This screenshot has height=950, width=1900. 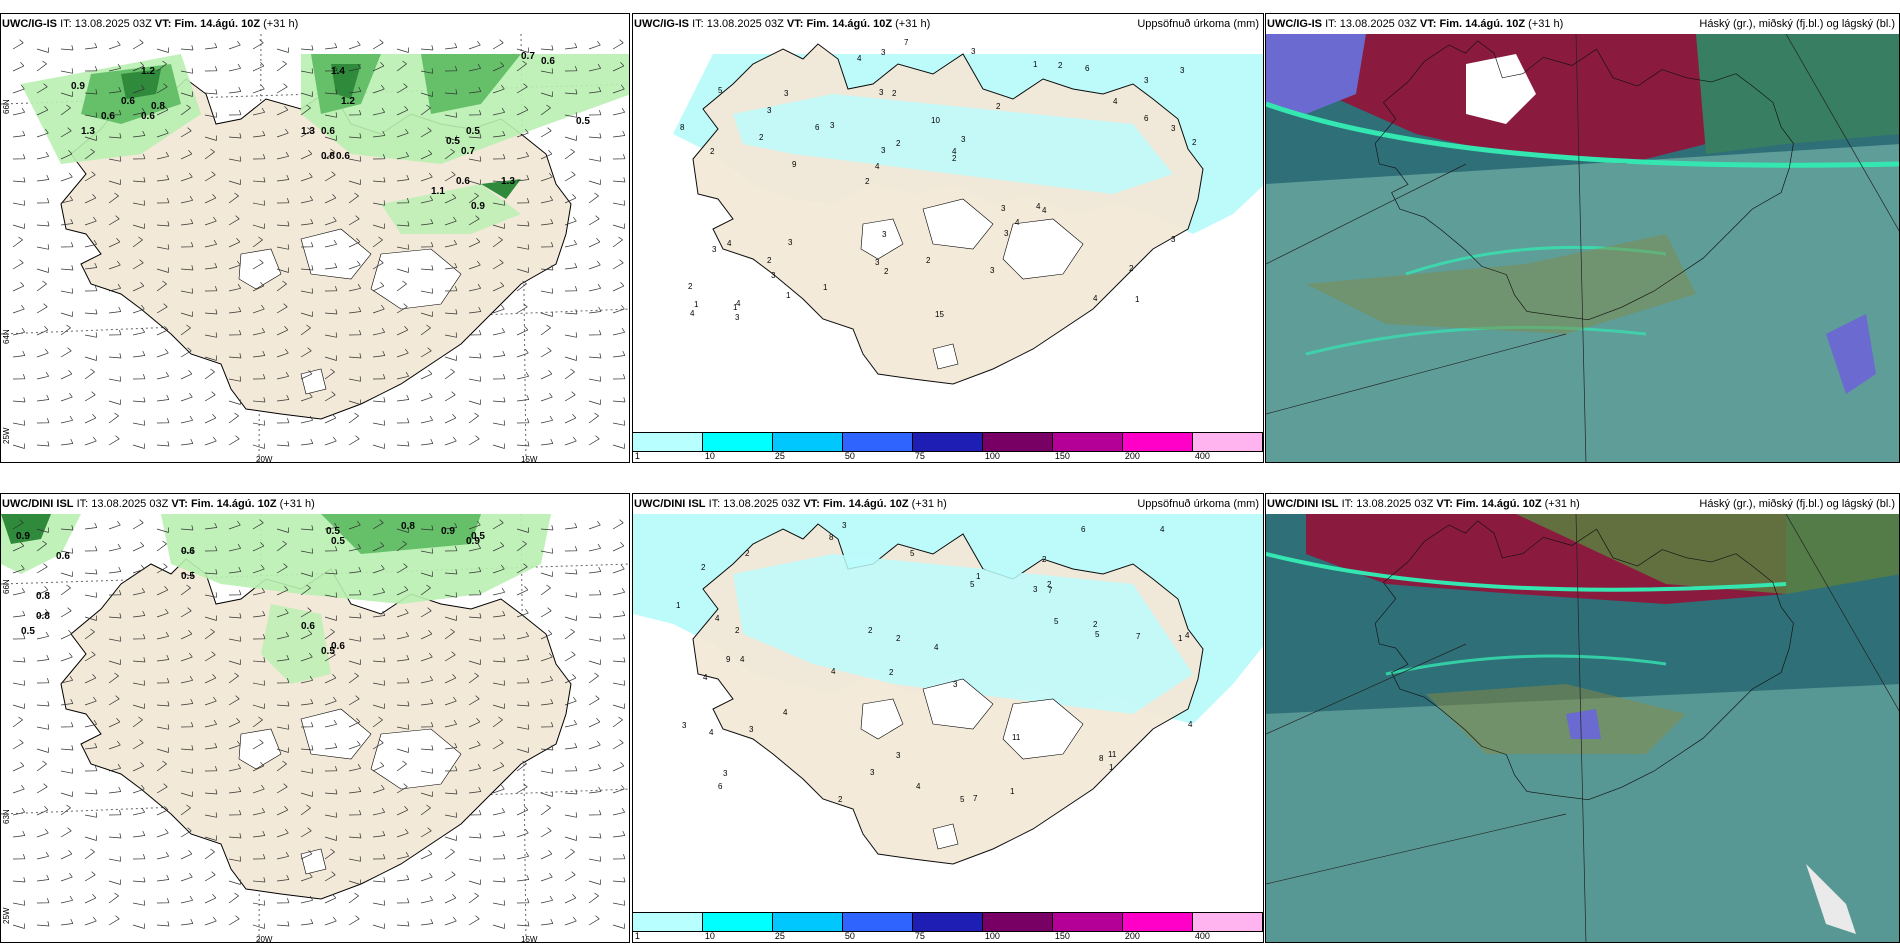 What do you see at coordinates (928, 260) in the screenshot?
I see `precip-value: 2` at bounding box center [928, 260].